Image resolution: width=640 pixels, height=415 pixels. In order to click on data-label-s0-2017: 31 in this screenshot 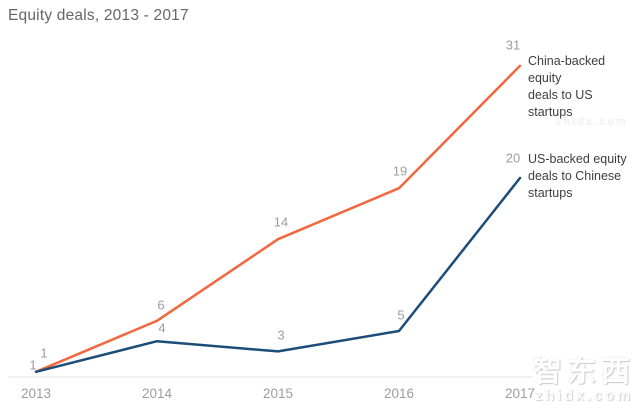, I will do `click(513, 45)`.